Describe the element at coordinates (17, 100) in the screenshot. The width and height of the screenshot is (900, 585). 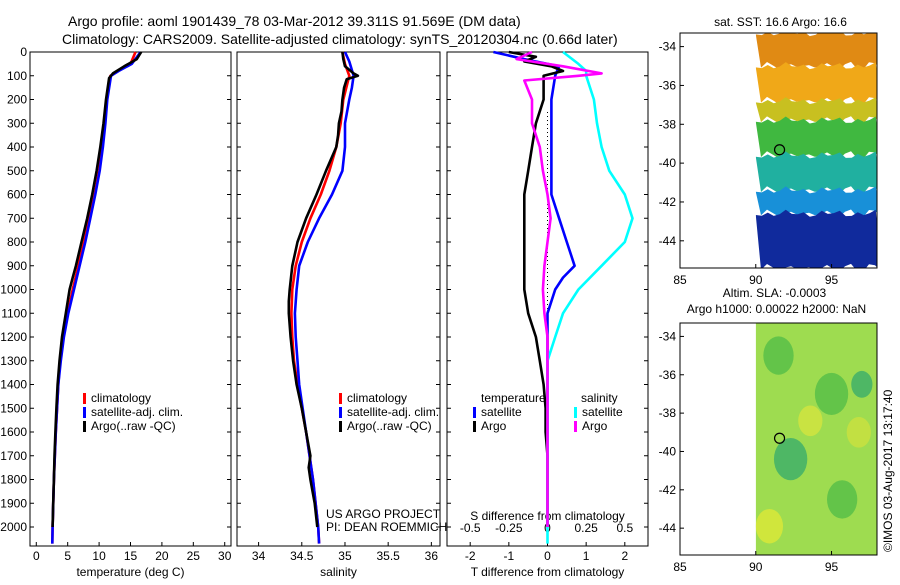
I see `depth-tick-label: 200` at that location.